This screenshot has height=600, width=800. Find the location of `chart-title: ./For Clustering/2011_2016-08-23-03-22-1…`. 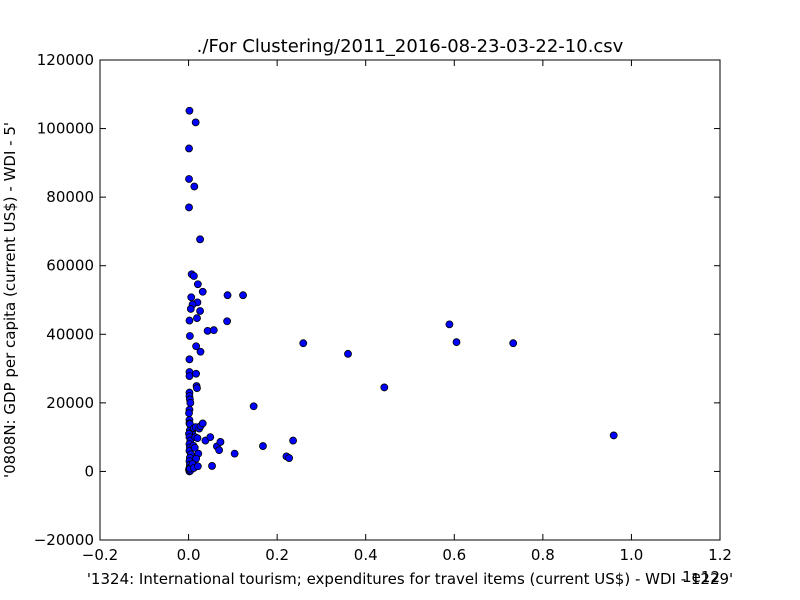

chart-title: ./For Clustering/2011_2016-08-23-03-22-1… is located at coordinates (410, 46).